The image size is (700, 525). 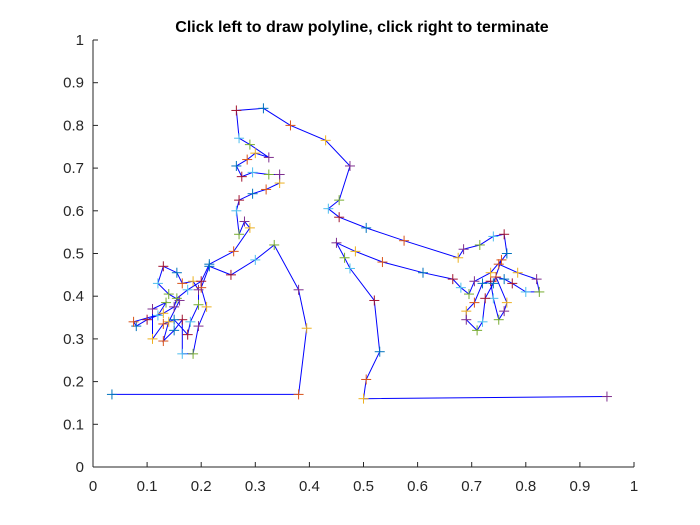 I want to click on x-tick-label: 0.6, so click(x=417, y=486).